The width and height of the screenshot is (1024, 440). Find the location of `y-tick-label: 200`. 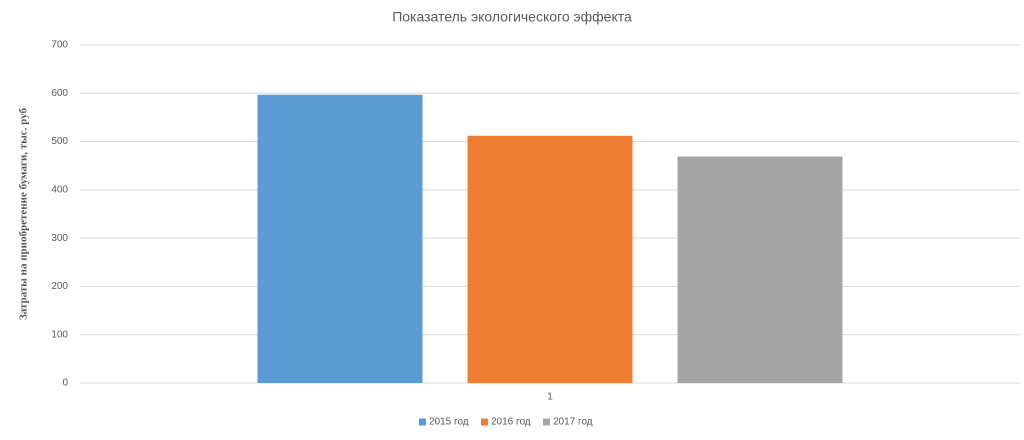

y-tick-label: 200 is located at coordinates (59, 286).